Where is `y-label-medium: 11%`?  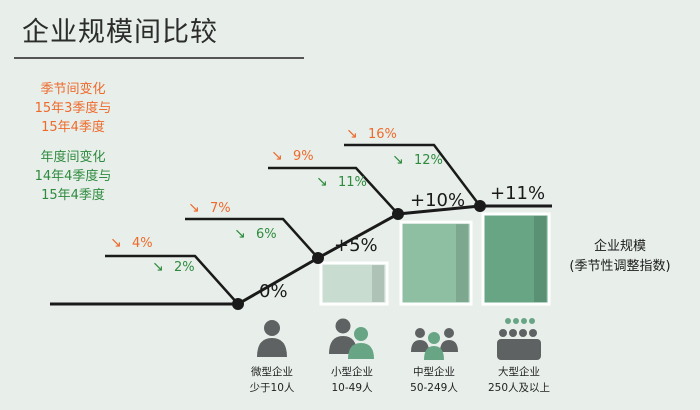 y-label-medium: 11% is located at coordinates (352, 182).